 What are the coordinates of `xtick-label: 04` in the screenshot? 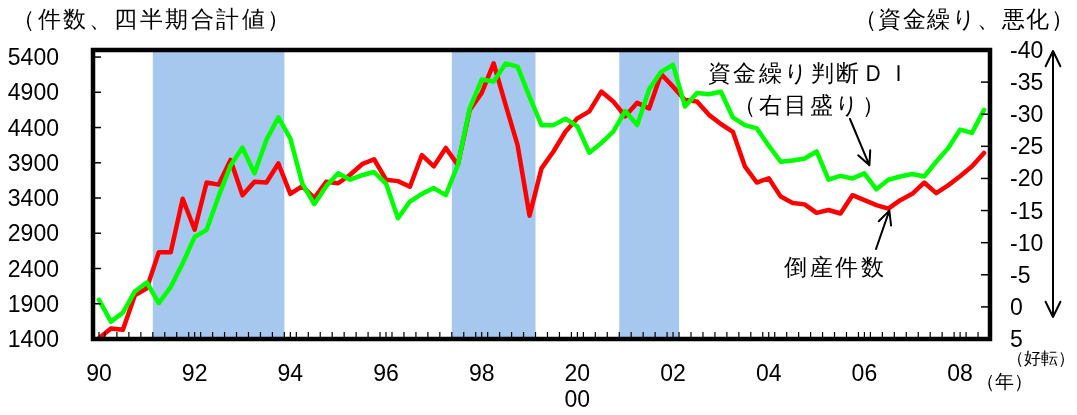 It's located at (768, 373).